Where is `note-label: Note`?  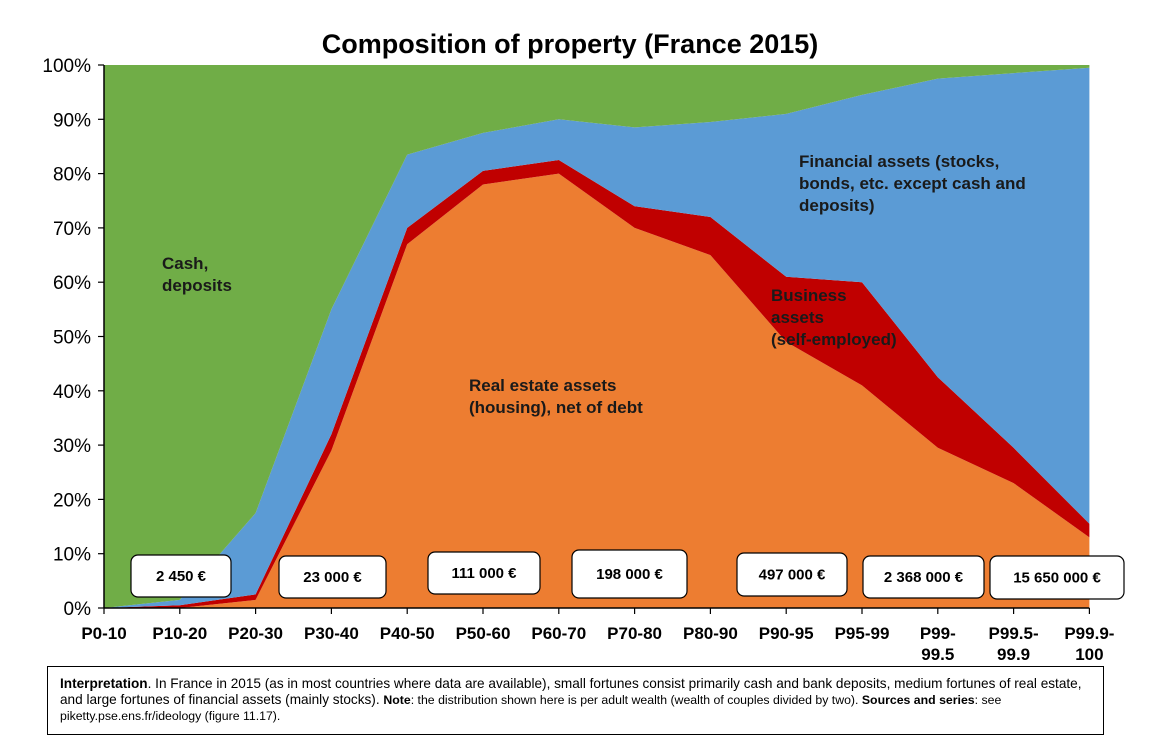 note-label: Note is located at coordinates (397, 700).